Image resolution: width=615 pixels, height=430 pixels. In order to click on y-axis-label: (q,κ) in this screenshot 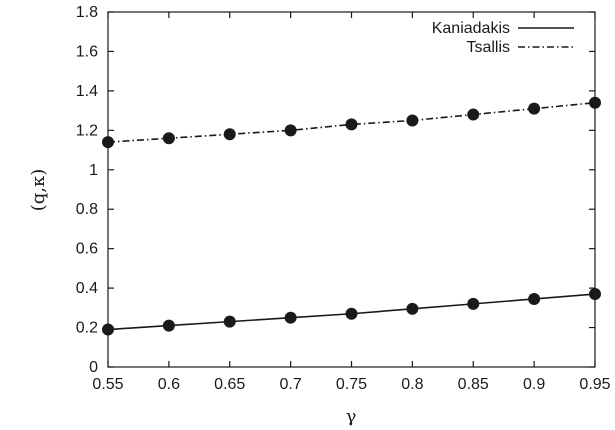, I will do `click(38, 190)`.